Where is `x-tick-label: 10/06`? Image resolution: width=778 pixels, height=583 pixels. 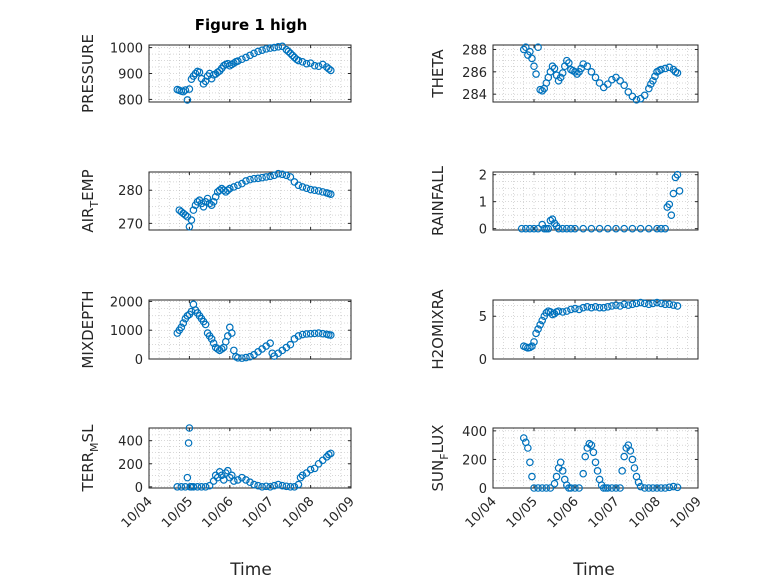 x-tick-label: 10/06 is located at coordinates (218, 512).